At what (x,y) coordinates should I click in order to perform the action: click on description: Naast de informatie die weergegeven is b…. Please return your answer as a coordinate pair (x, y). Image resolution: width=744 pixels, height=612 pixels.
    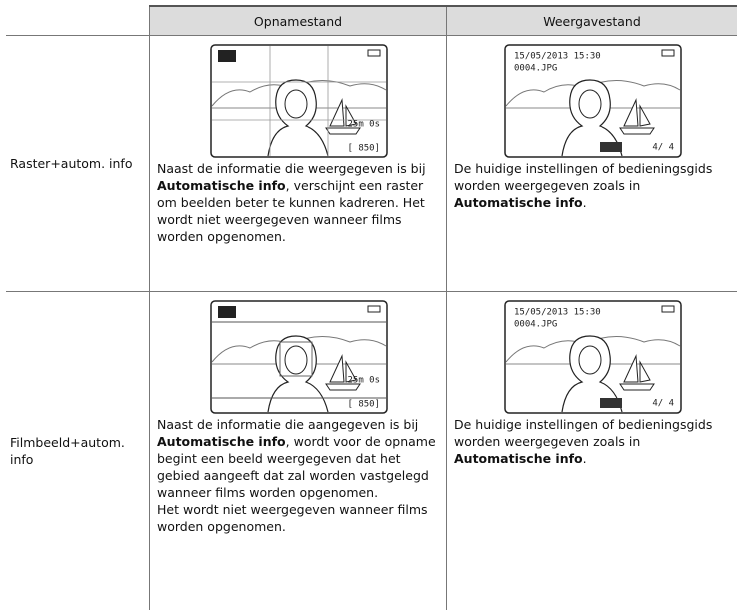
    Looking at the image, I should click on (298, 202).